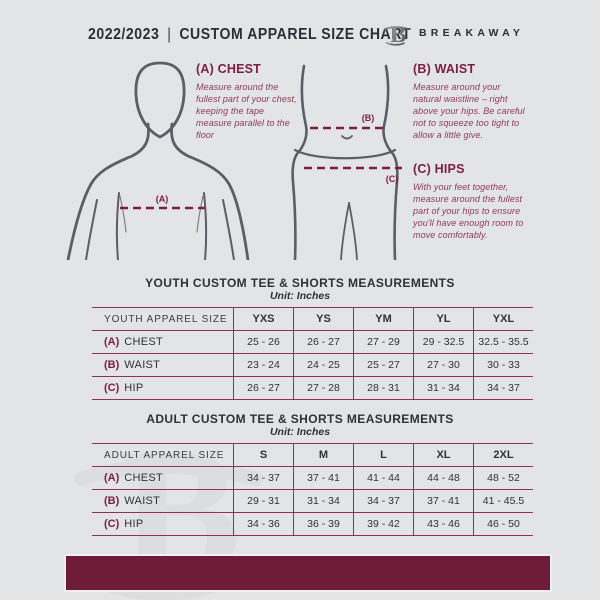 This screenshot has height=600, width=600. I want to click on youth-table-unit: Unit: Inches, so click(300, 296).